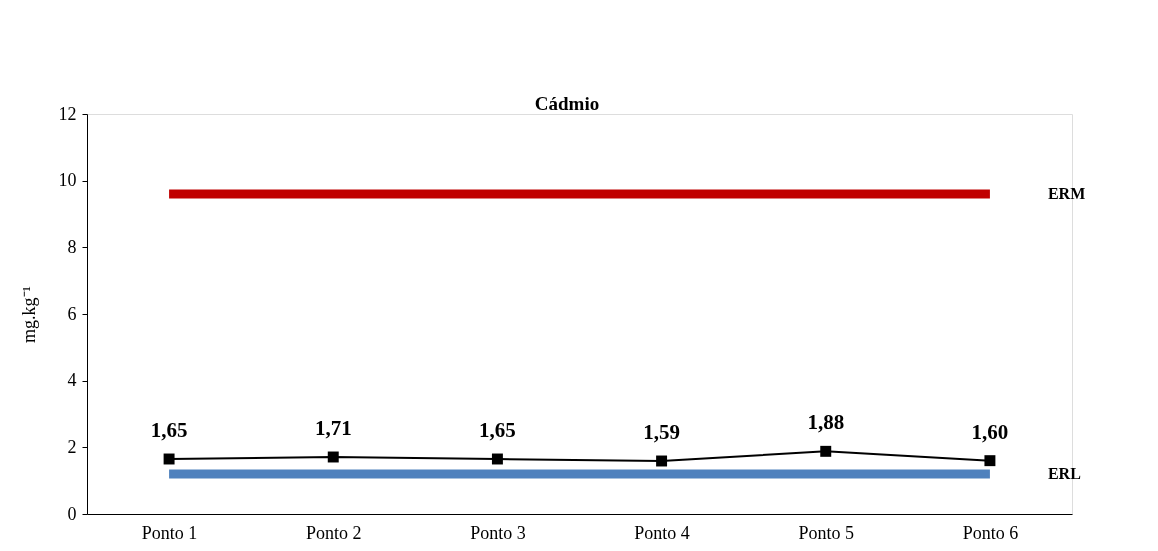 The image size is (1158, 551). I want to click on y-tick-label: 2, so click(72, 446).